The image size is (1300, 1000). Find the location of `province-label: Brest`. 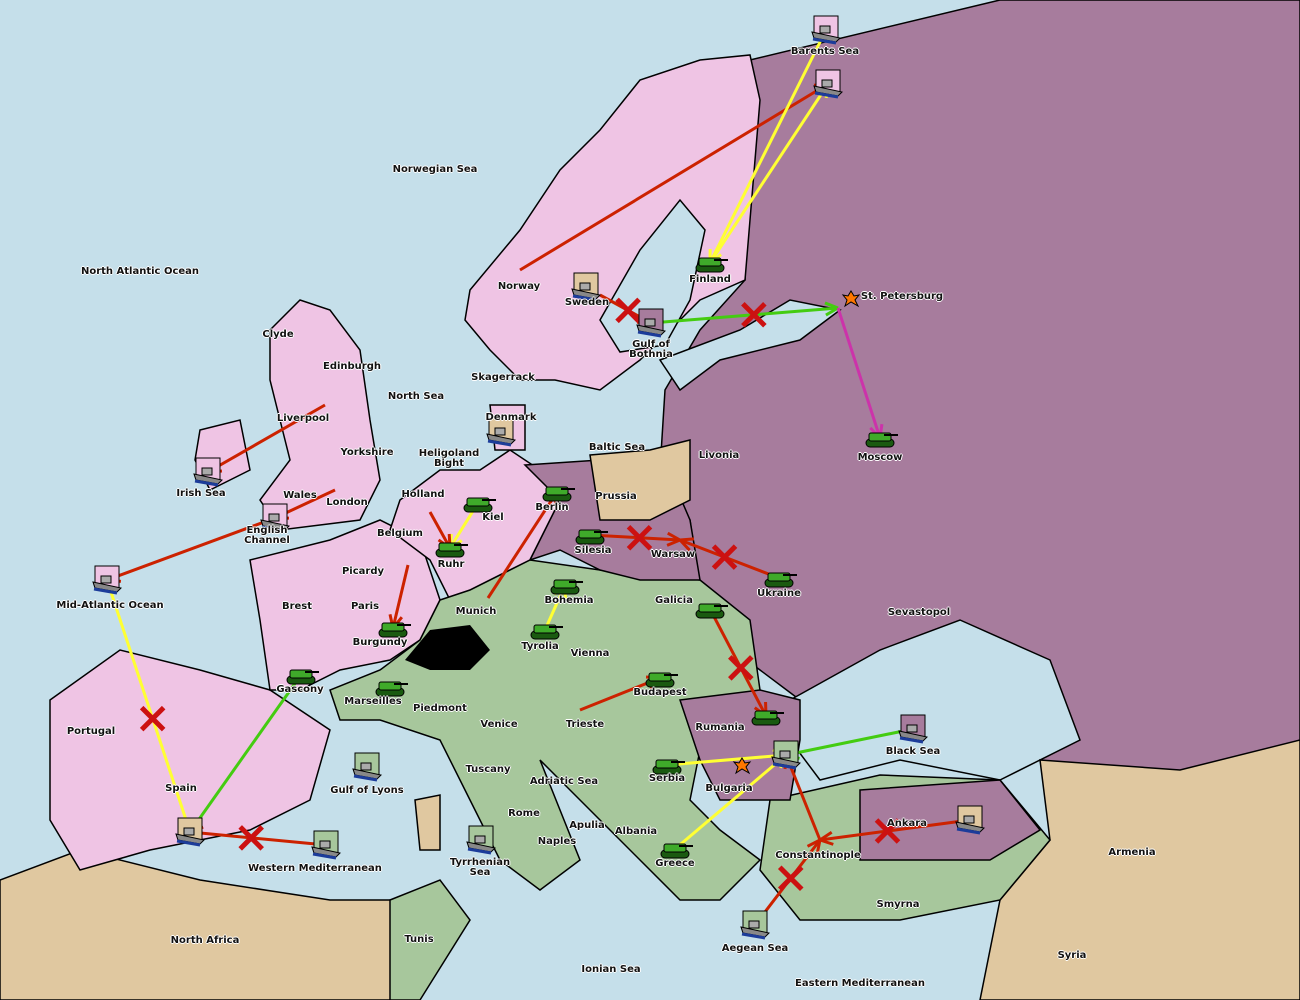

province-label: Brest is located at coordinates (297, 606).